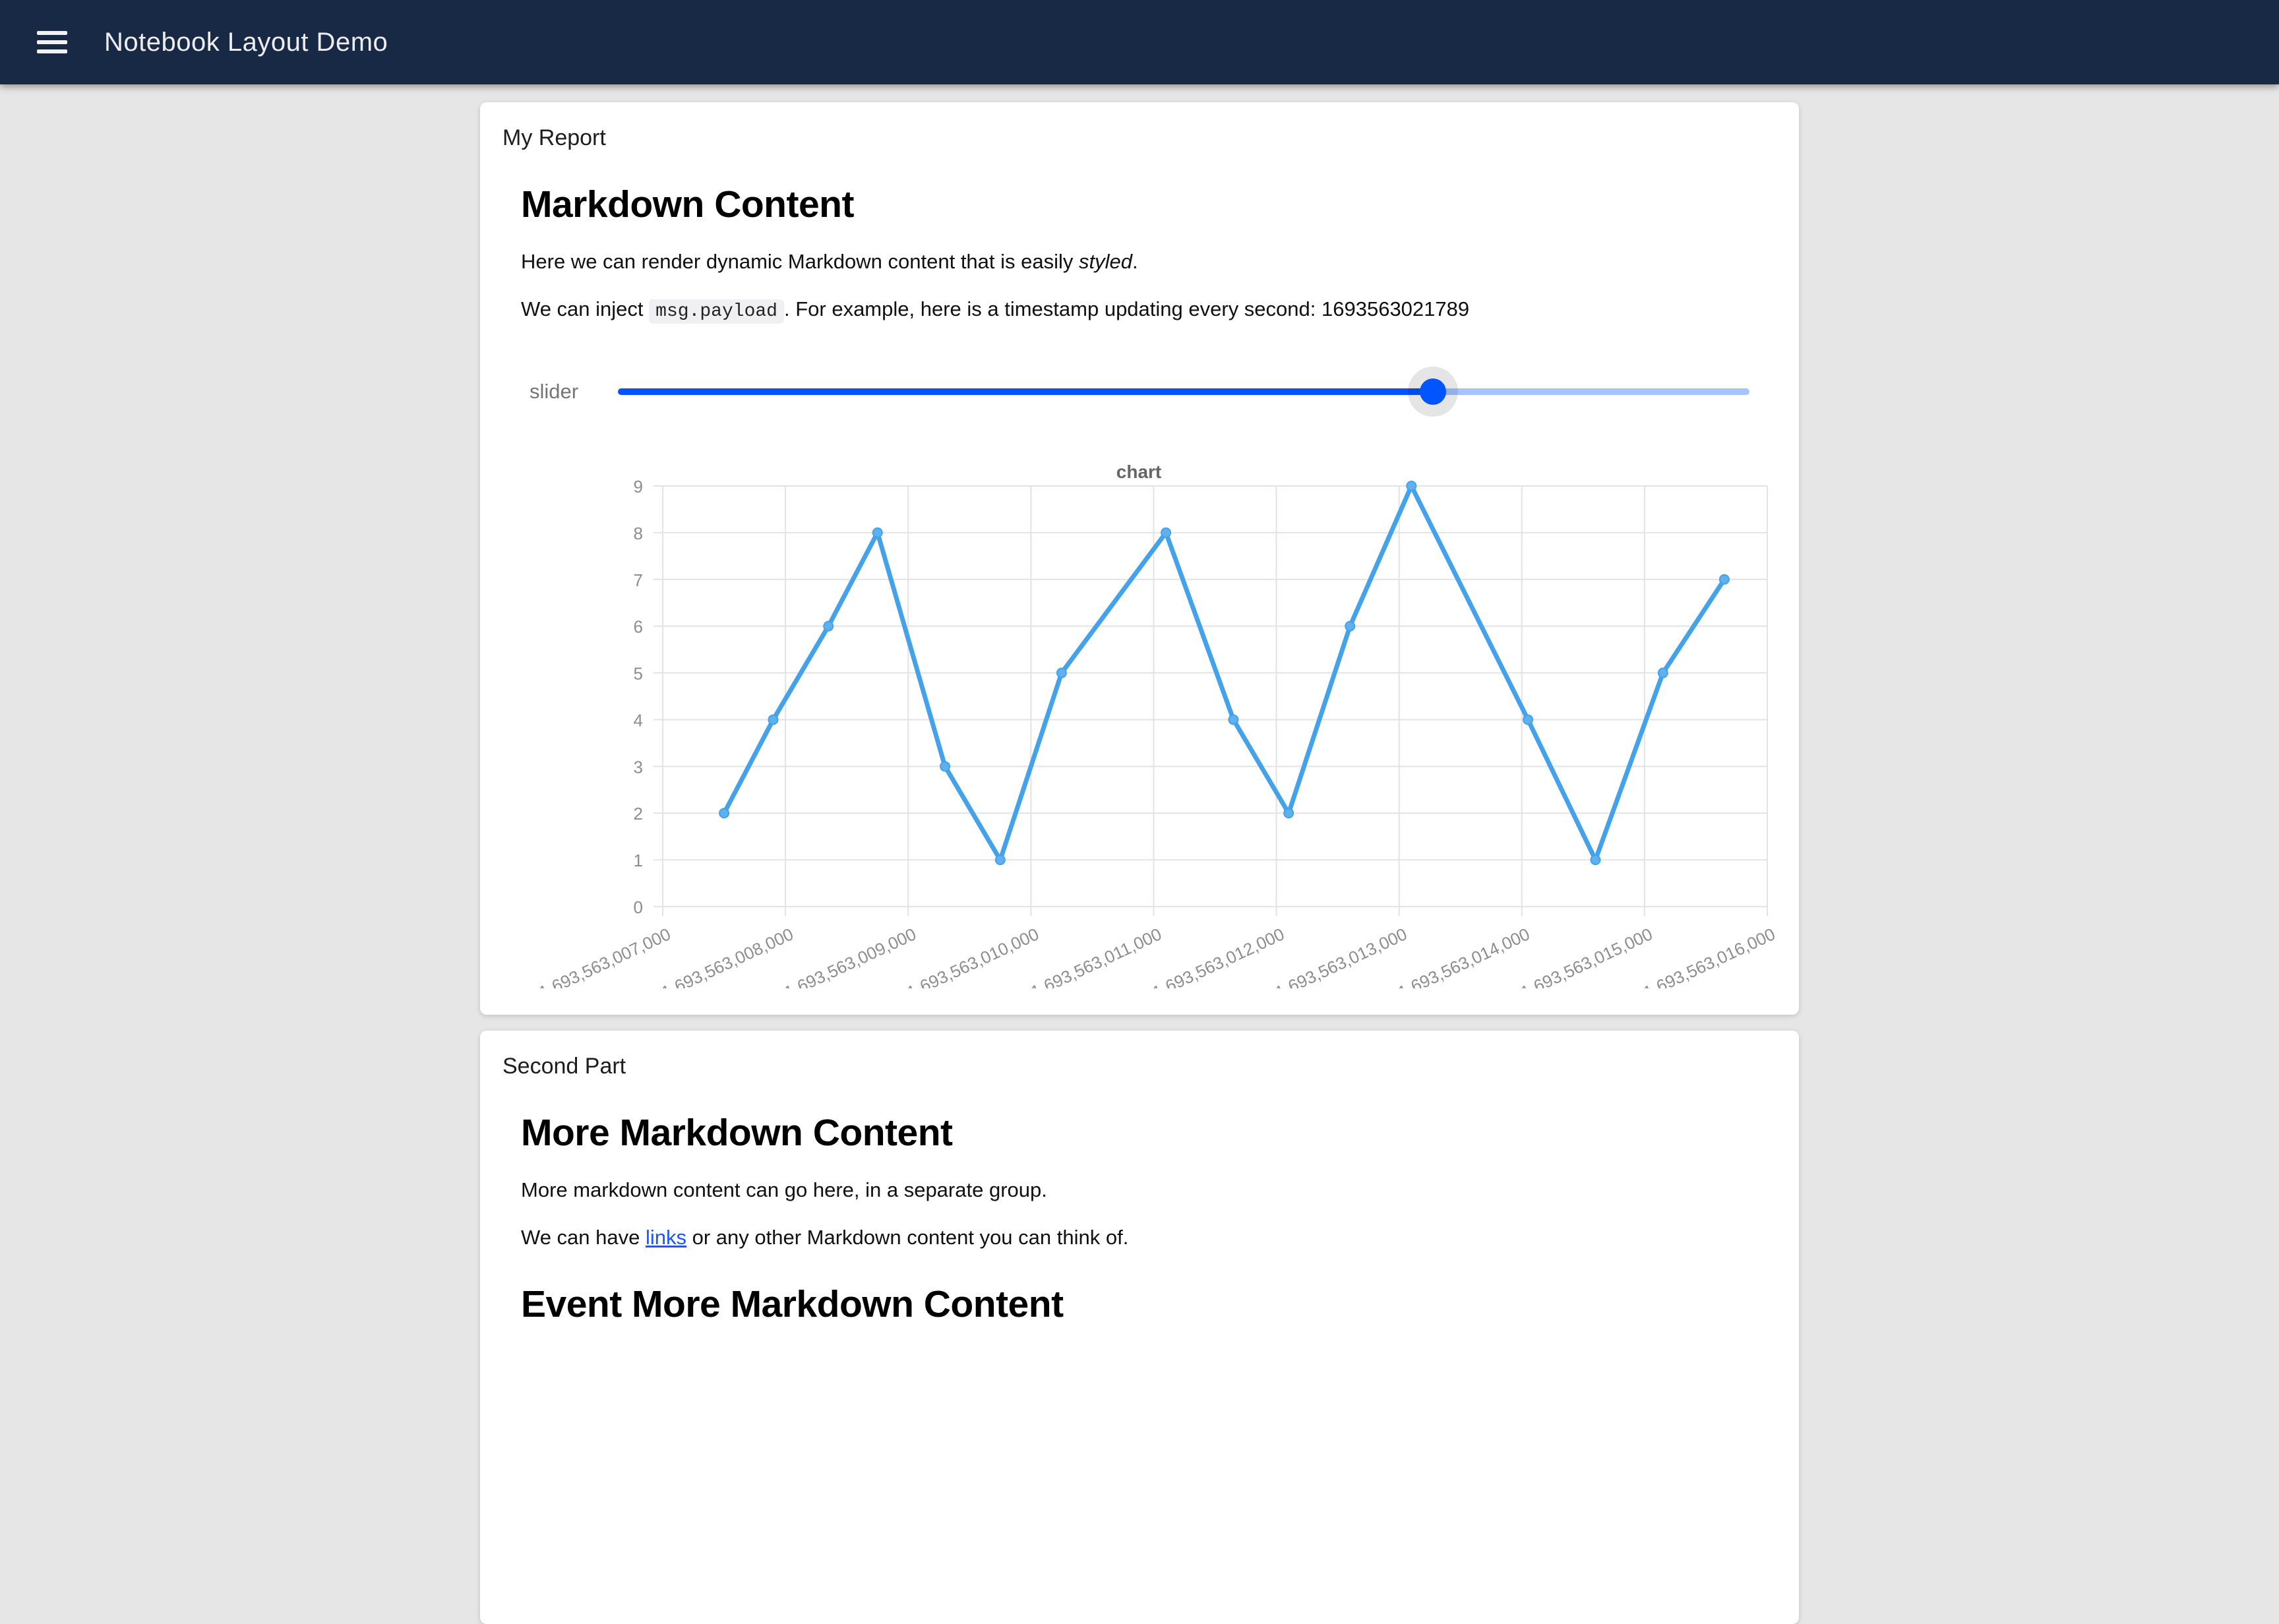 This screenshot has width=2279, height=1624. I want to click on slider-widget: slider, so click(1149, 391).